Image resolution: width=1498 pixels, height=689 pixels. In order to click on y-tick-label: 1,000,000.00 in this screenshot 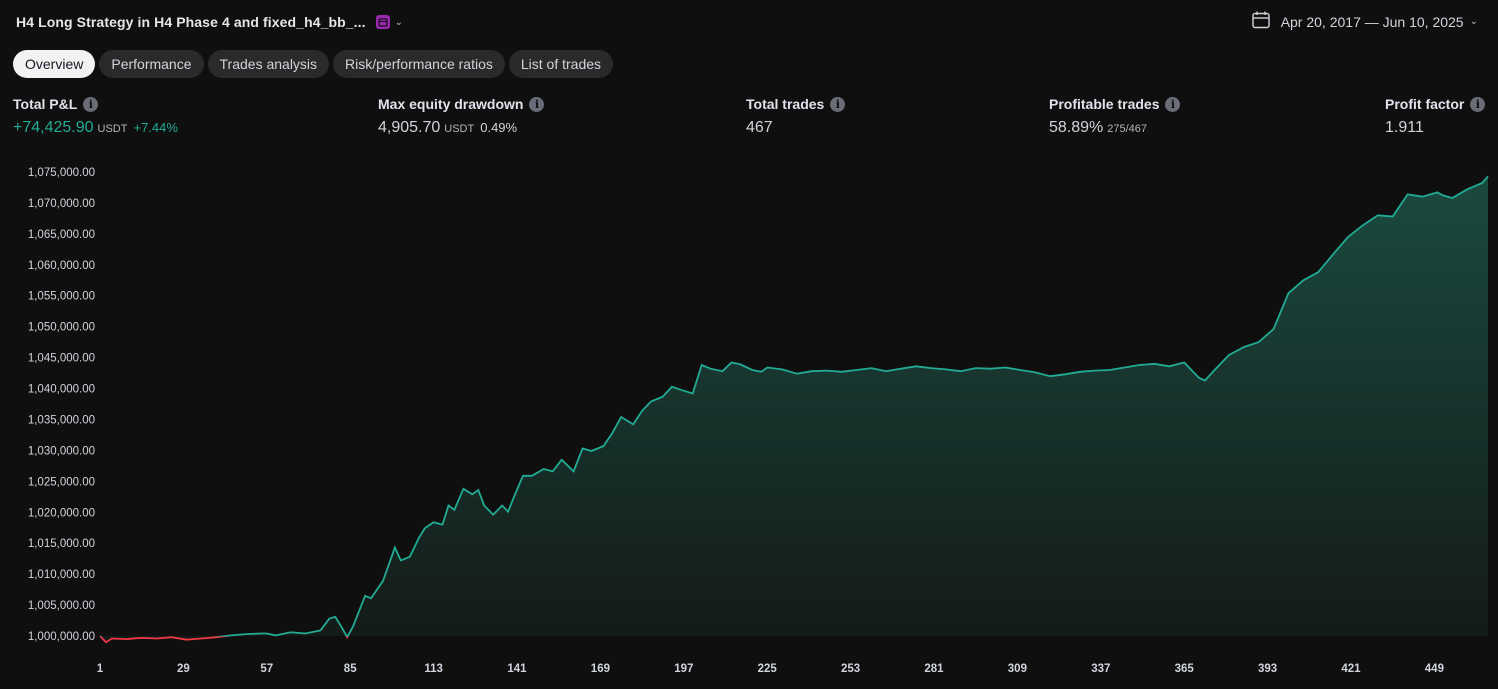, I will do `click(61, 637)`.